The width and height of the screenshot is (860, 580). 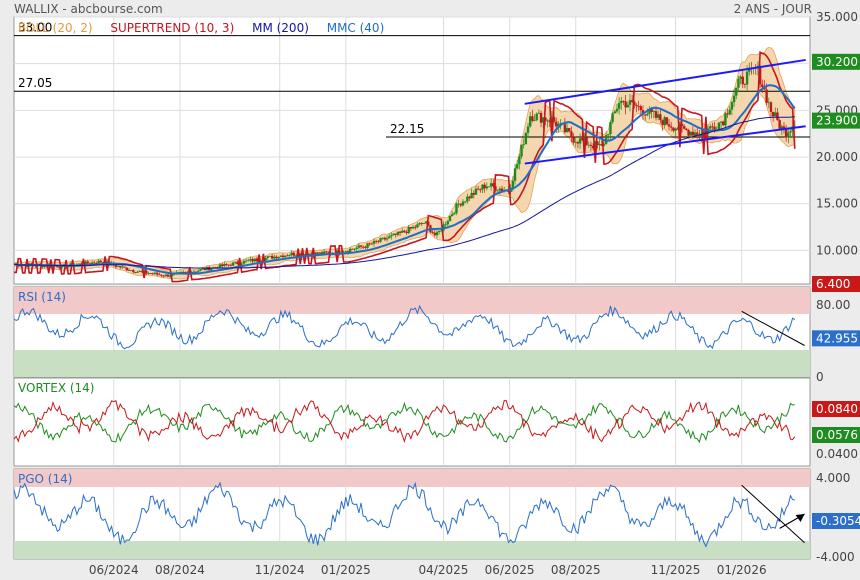 What do you see at coordinates (836, 120) in the screenshot?
I see `price-value-tag` at bounding box center [836, 120].